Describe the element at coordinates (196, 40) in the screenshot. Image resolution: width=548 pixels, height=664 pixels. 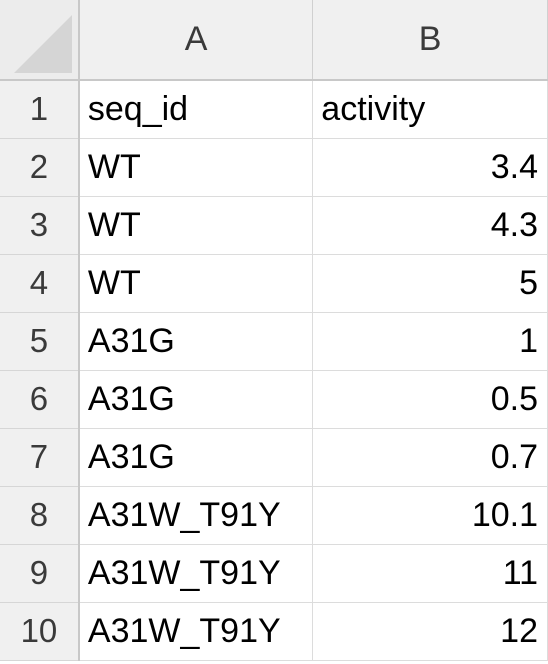
I see `column-header-a: A` at that location.